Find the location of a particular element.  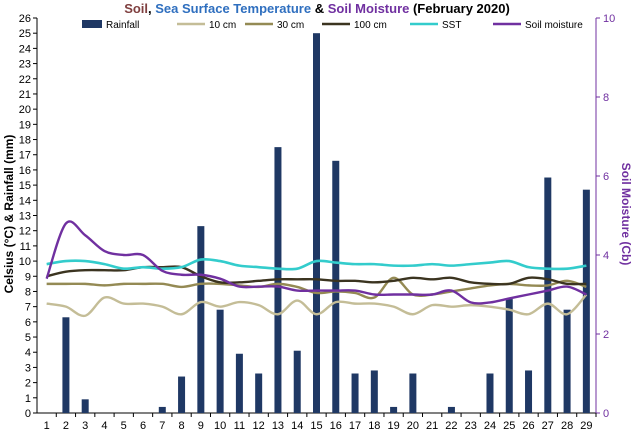

y-tick-label: 23 is located at coordinates (25, 65).